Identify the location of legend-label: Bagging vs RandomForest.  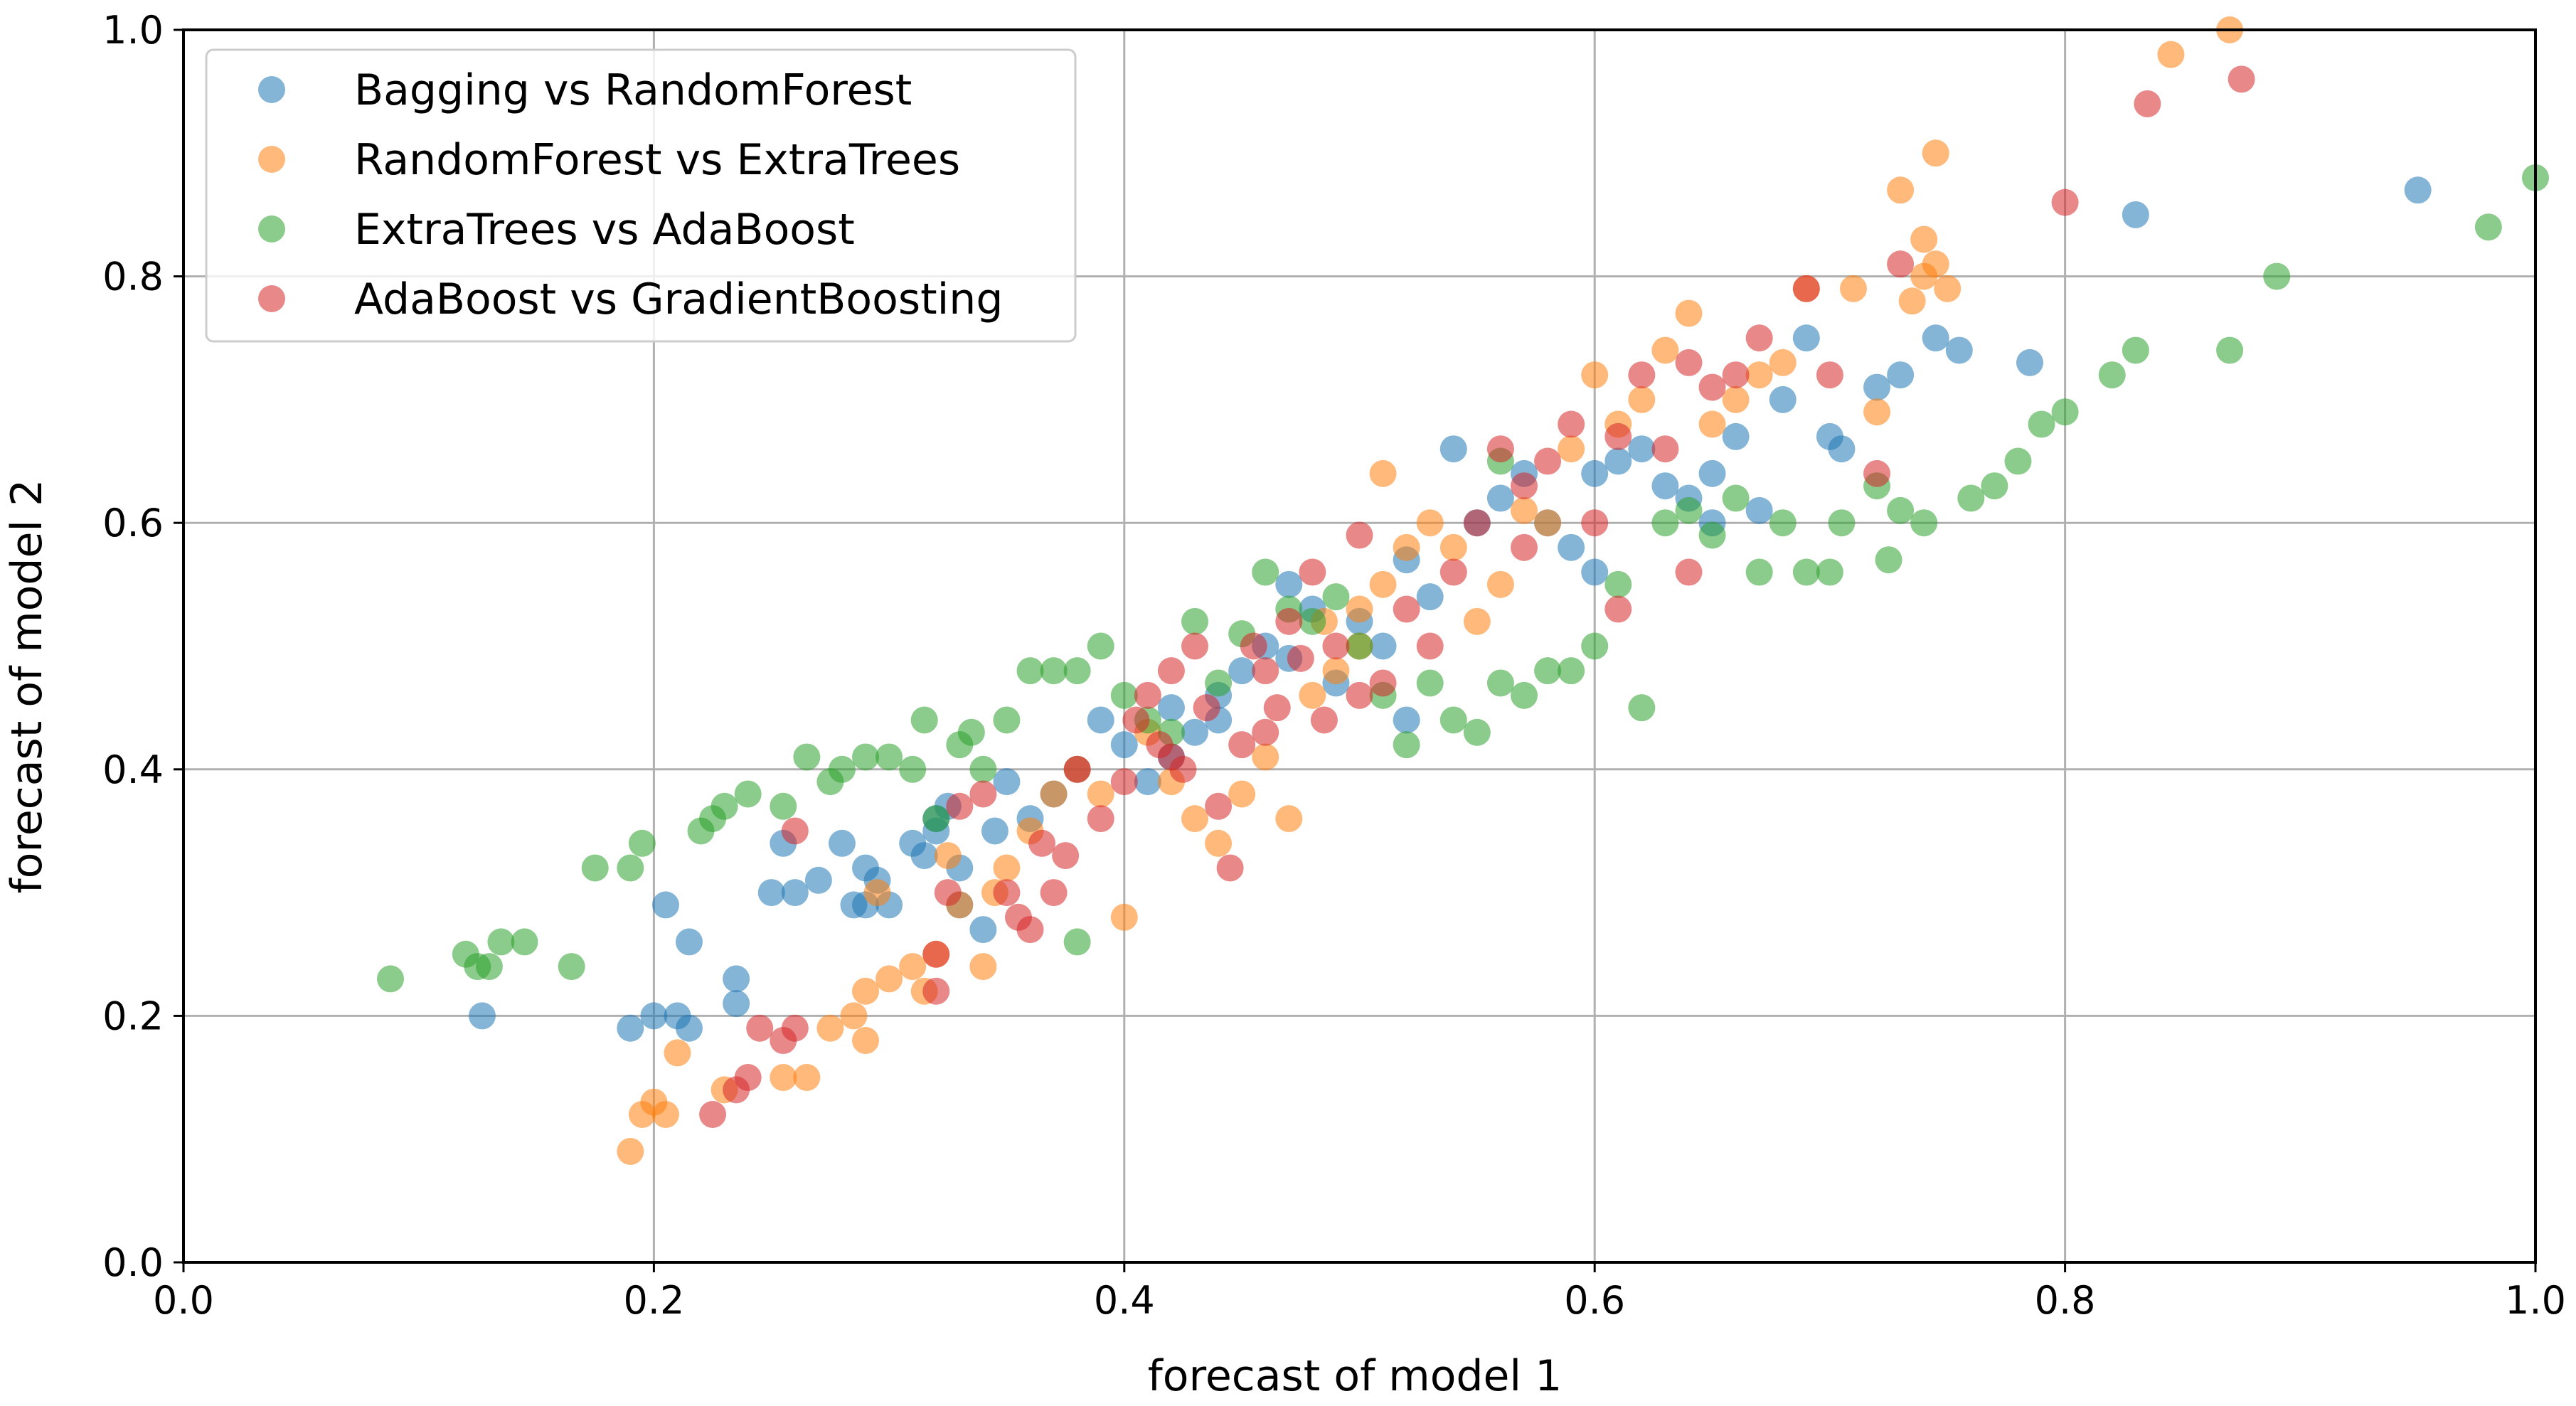
(633, 90).